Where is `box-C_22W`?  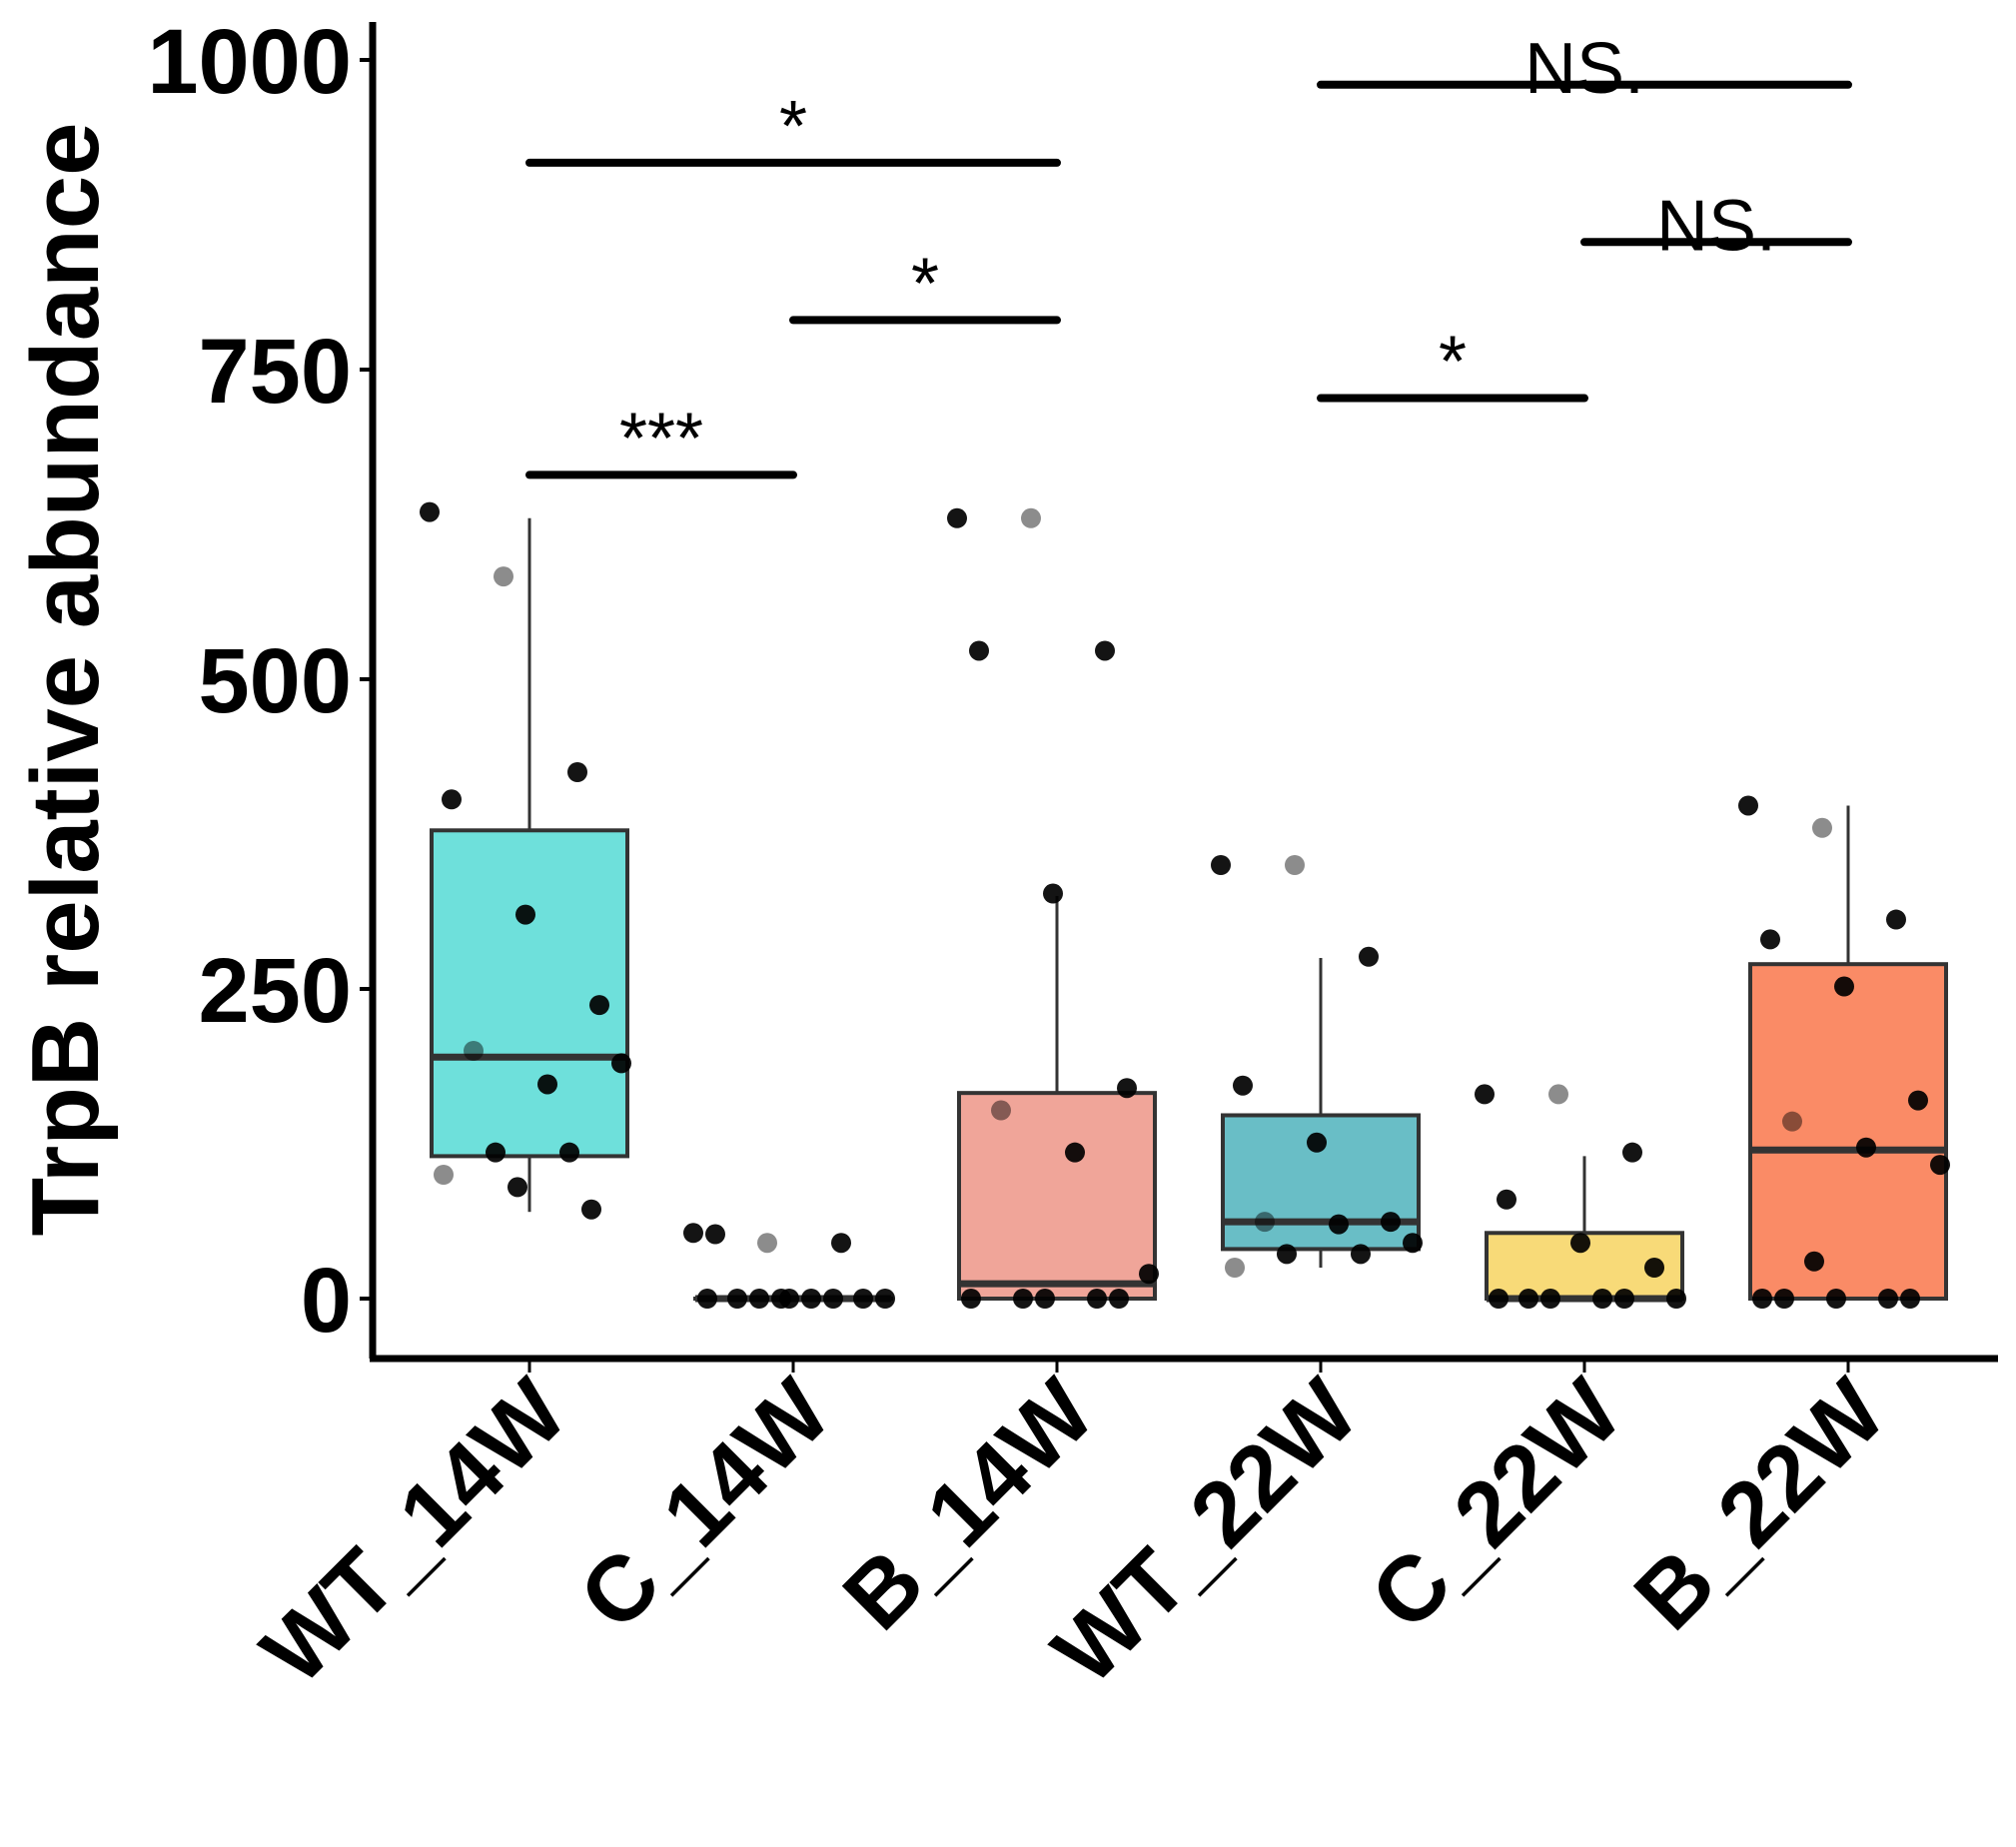 box-C_22W is located at coordinates (1580, 1196).